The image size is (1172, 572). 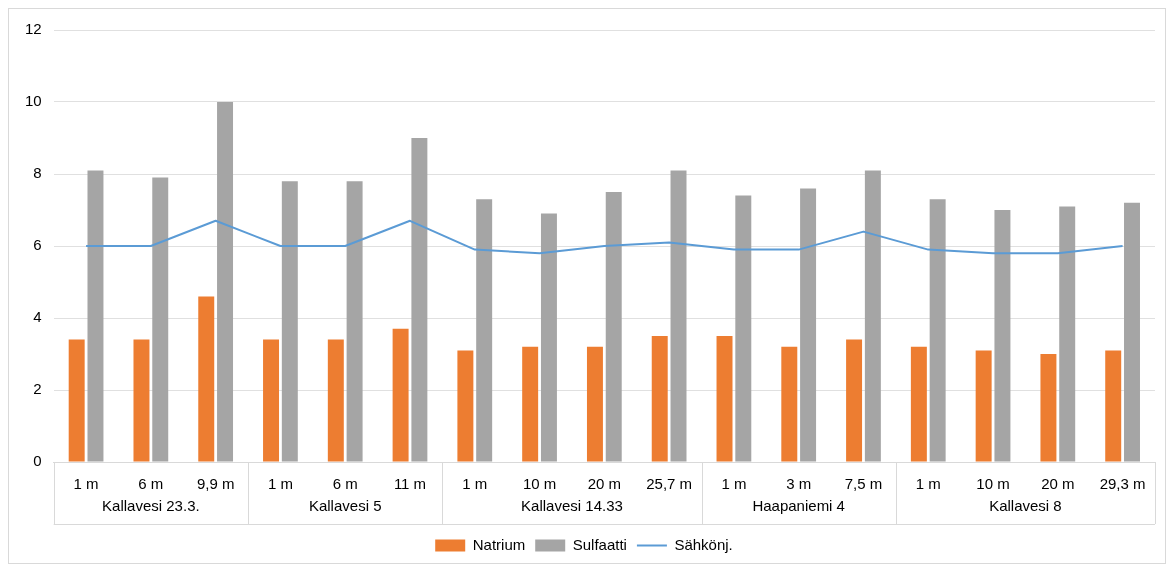 What do you see at coordinates (33, 101) in the screenshot?
I see `y-tick-label: 10` at bounding box center [33, 101].